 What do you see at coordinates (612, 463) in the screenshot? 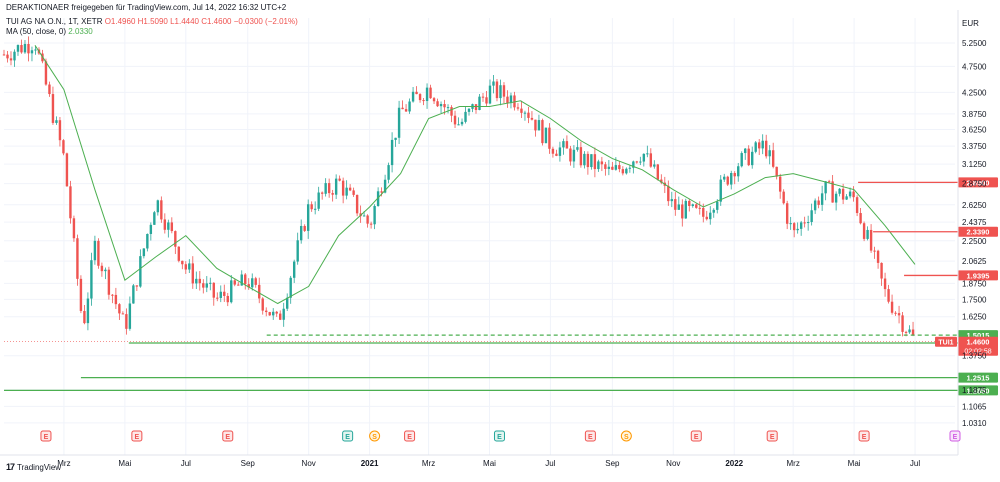
I see `time-tick-label: Sep` at bounding box center [612, 463].